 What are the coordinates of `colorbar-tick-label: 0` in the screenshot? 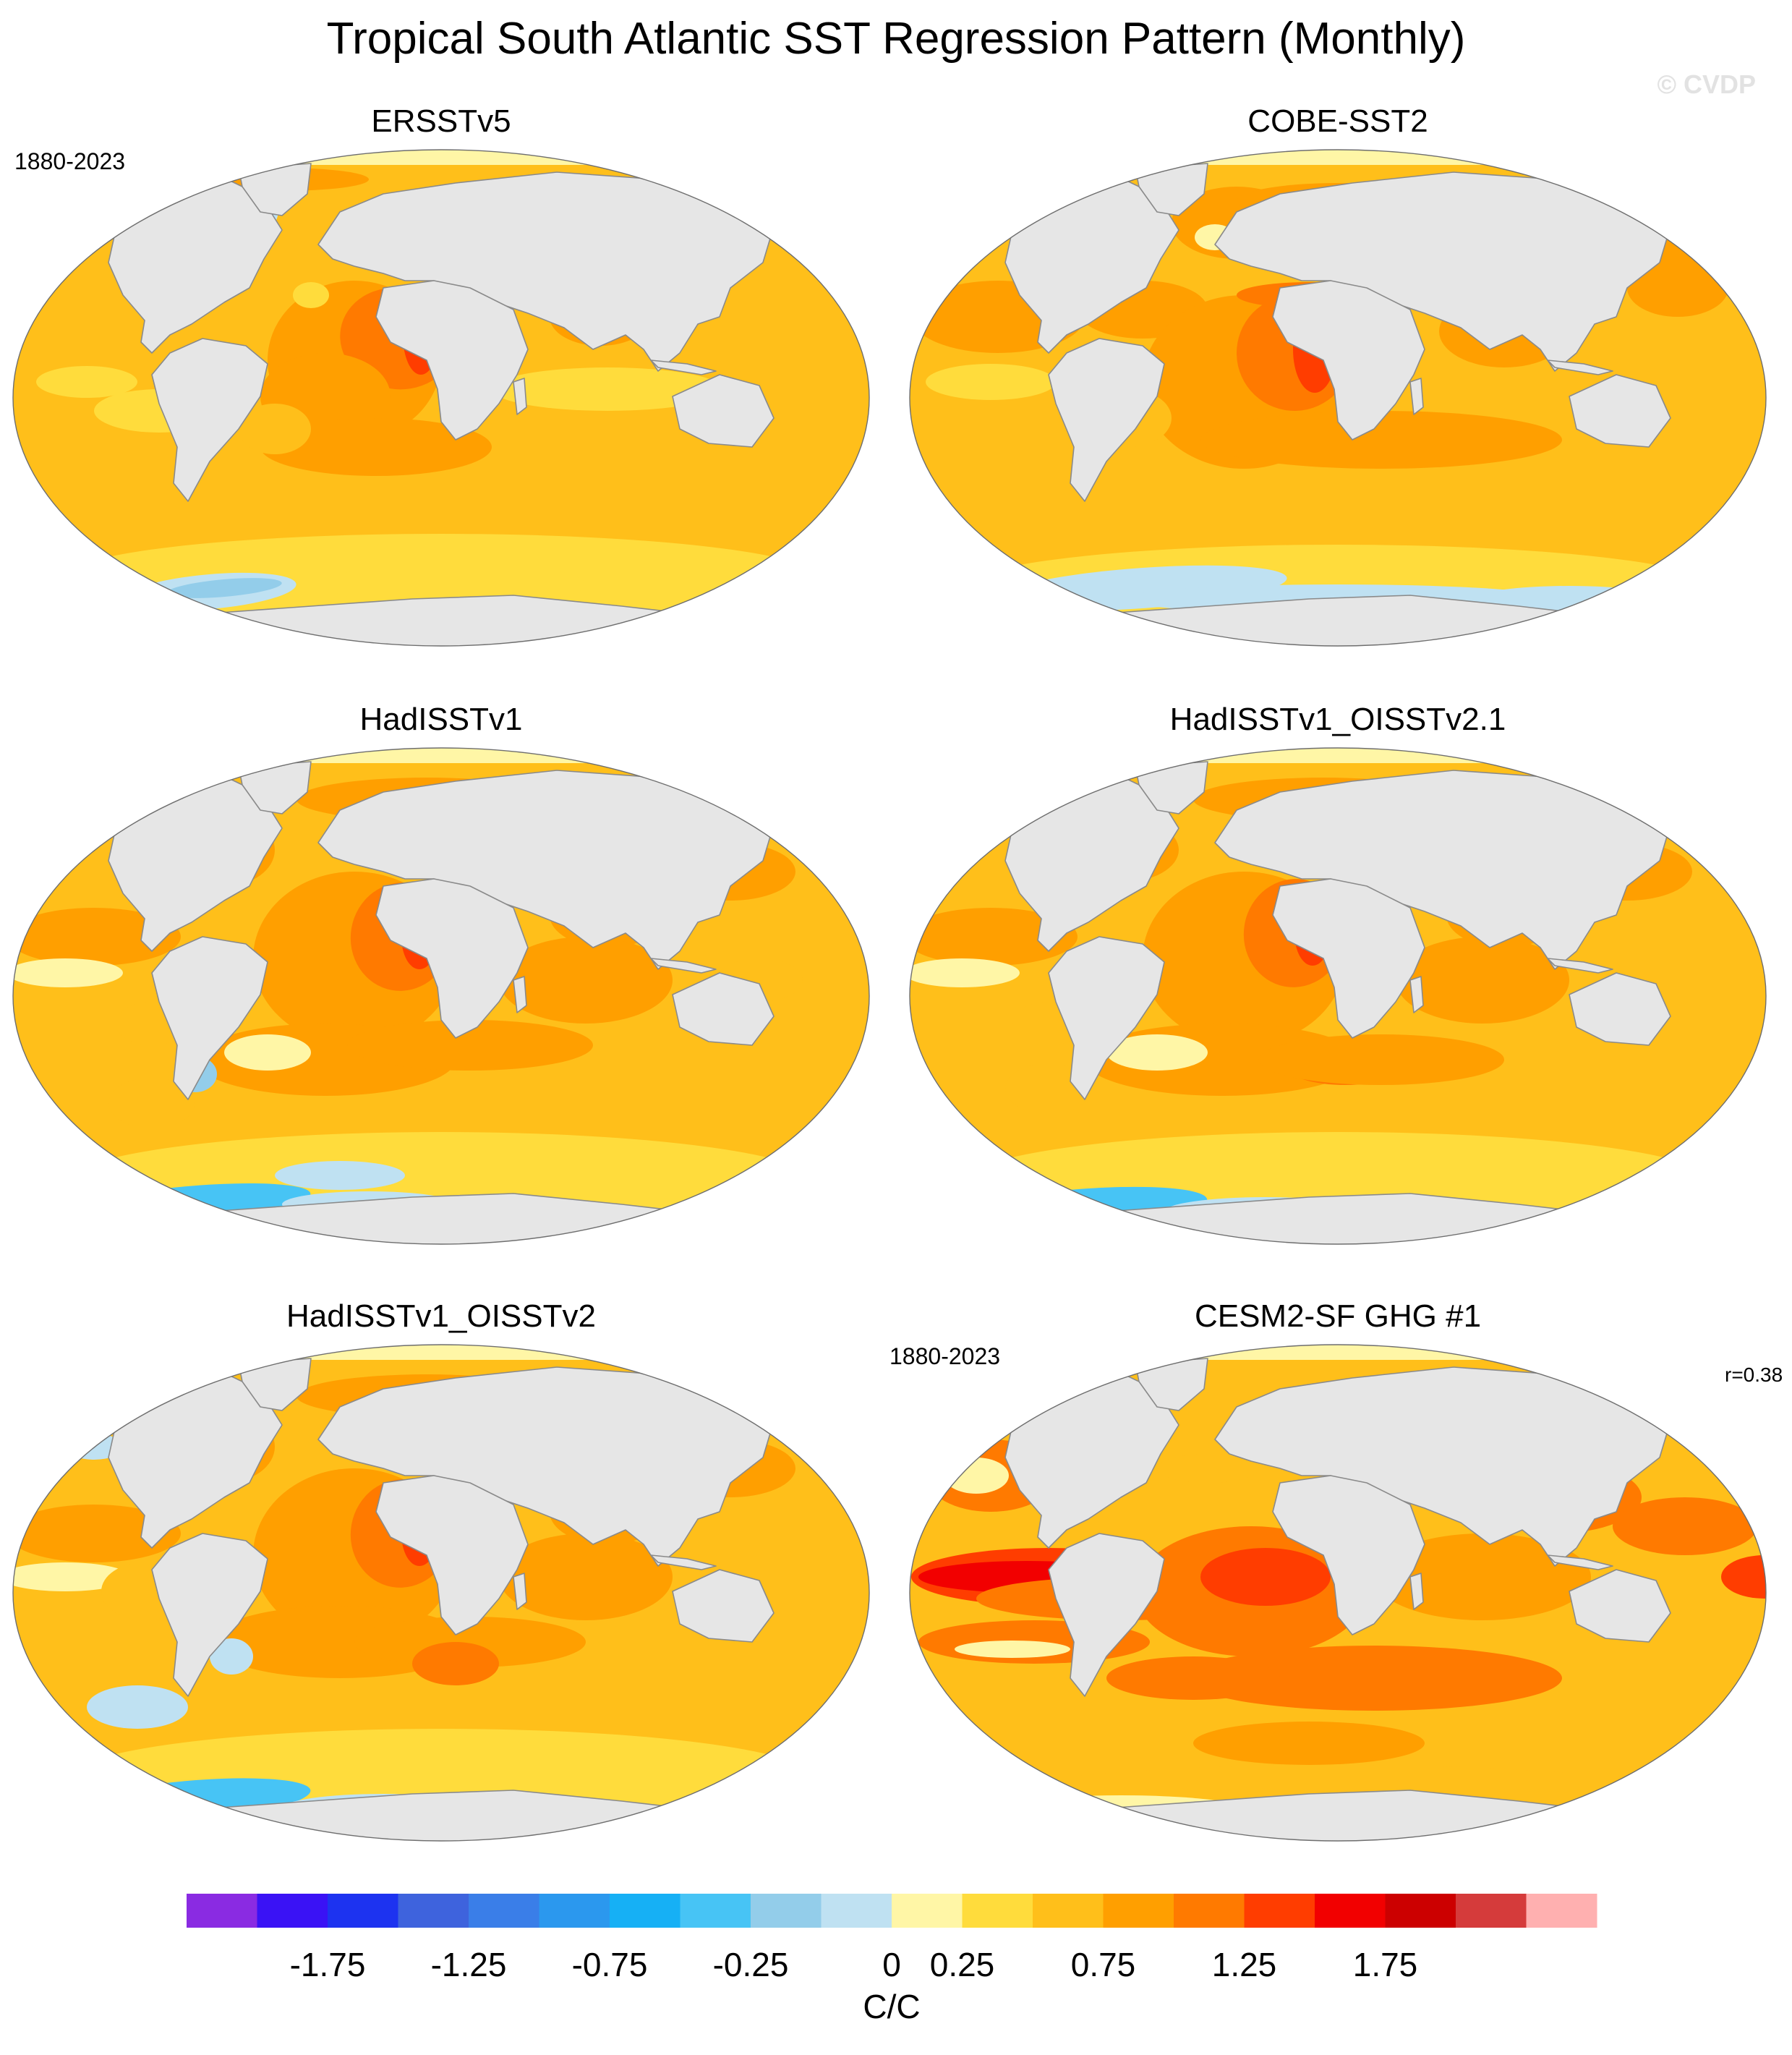 It's located at (891, 1965).